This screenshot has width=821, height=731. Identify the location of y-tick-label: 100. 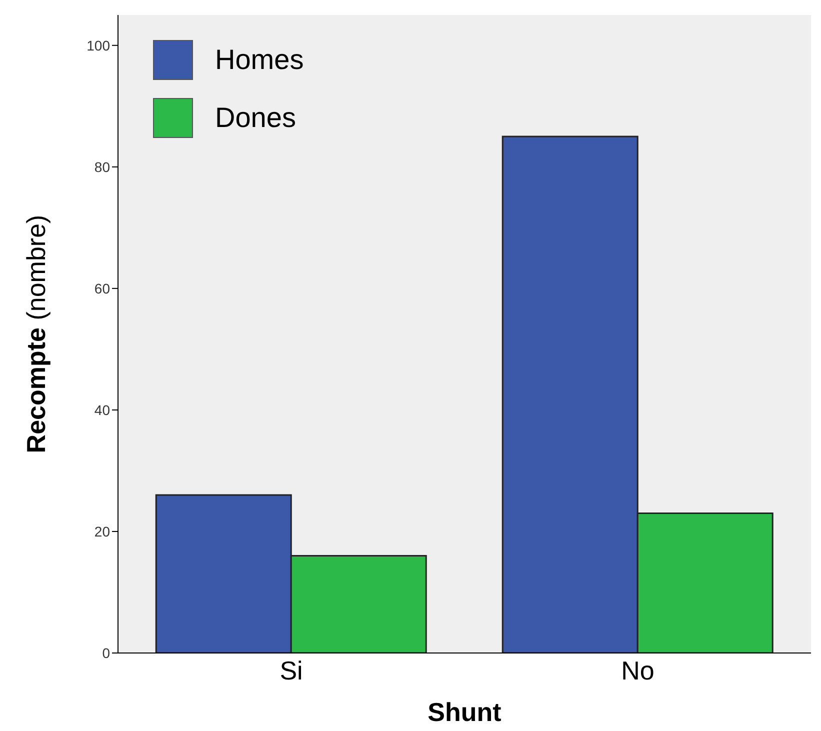
(98, 45).